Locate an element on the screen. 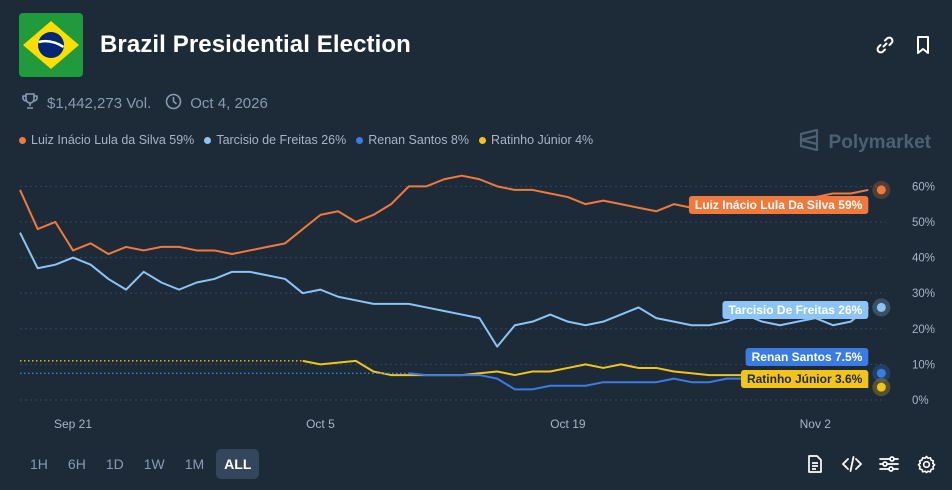  range-6h: 6H is located at coordinates (76, 464).